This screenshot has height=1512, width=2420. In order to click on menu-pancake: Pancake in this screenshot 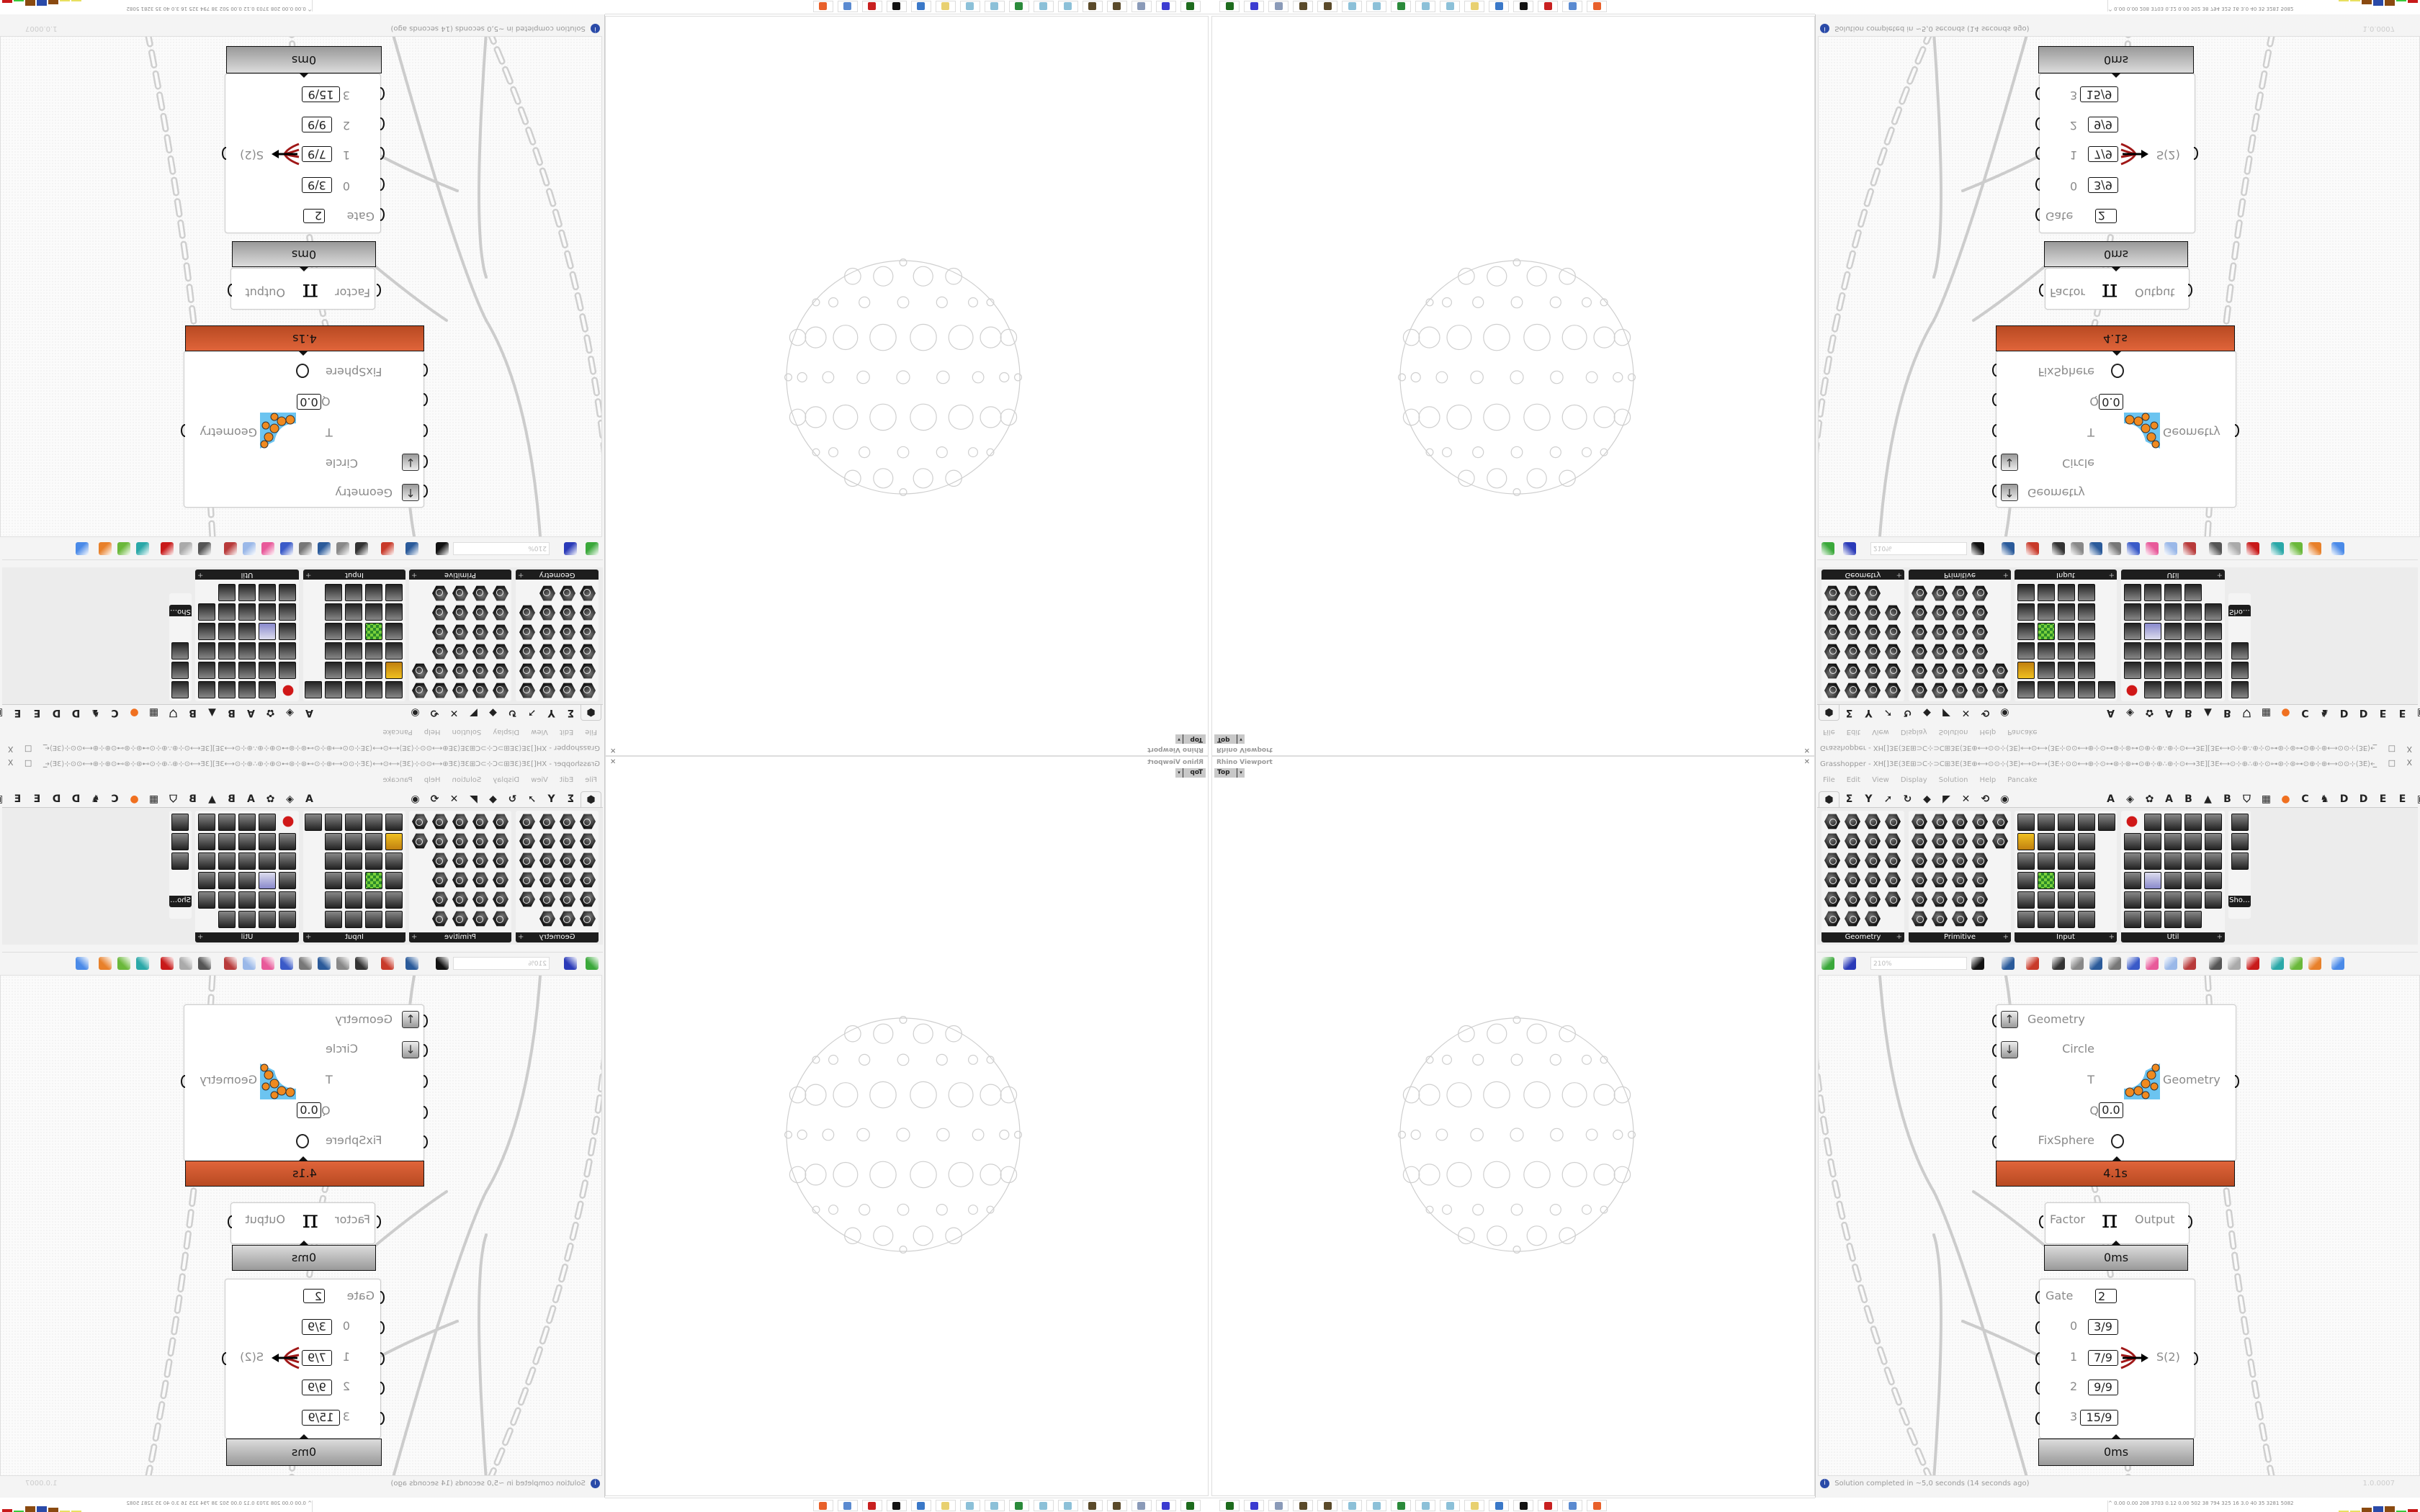, I will do `click(397, 732)`.